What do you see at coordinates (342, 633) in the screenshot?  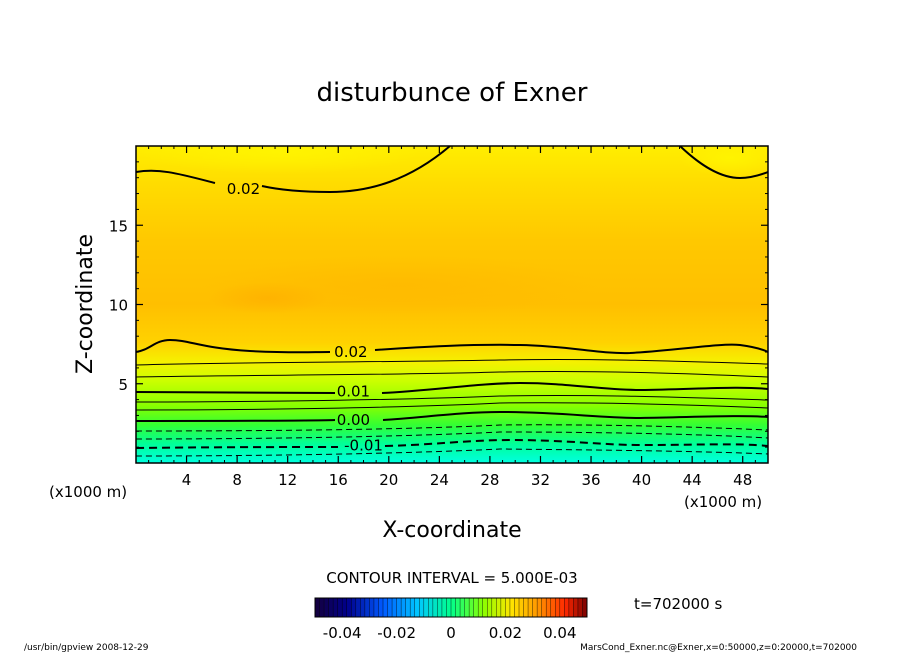 I see `colorbar-tick-label: -0.04` at bounding box center [342, 633].